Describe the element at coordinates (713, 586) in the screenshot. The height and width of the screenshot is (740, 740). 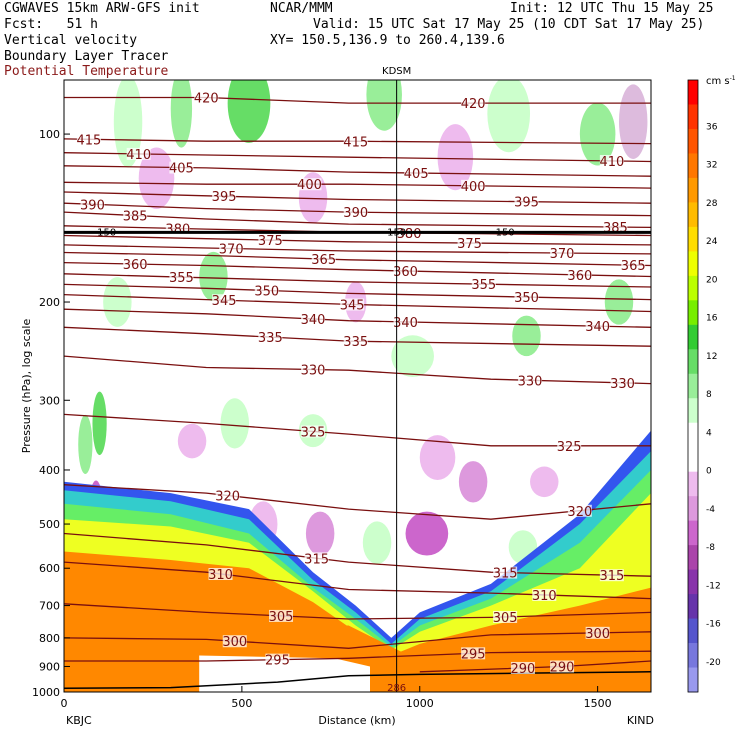
I see `colorbar-tick-label: -12` at that location.